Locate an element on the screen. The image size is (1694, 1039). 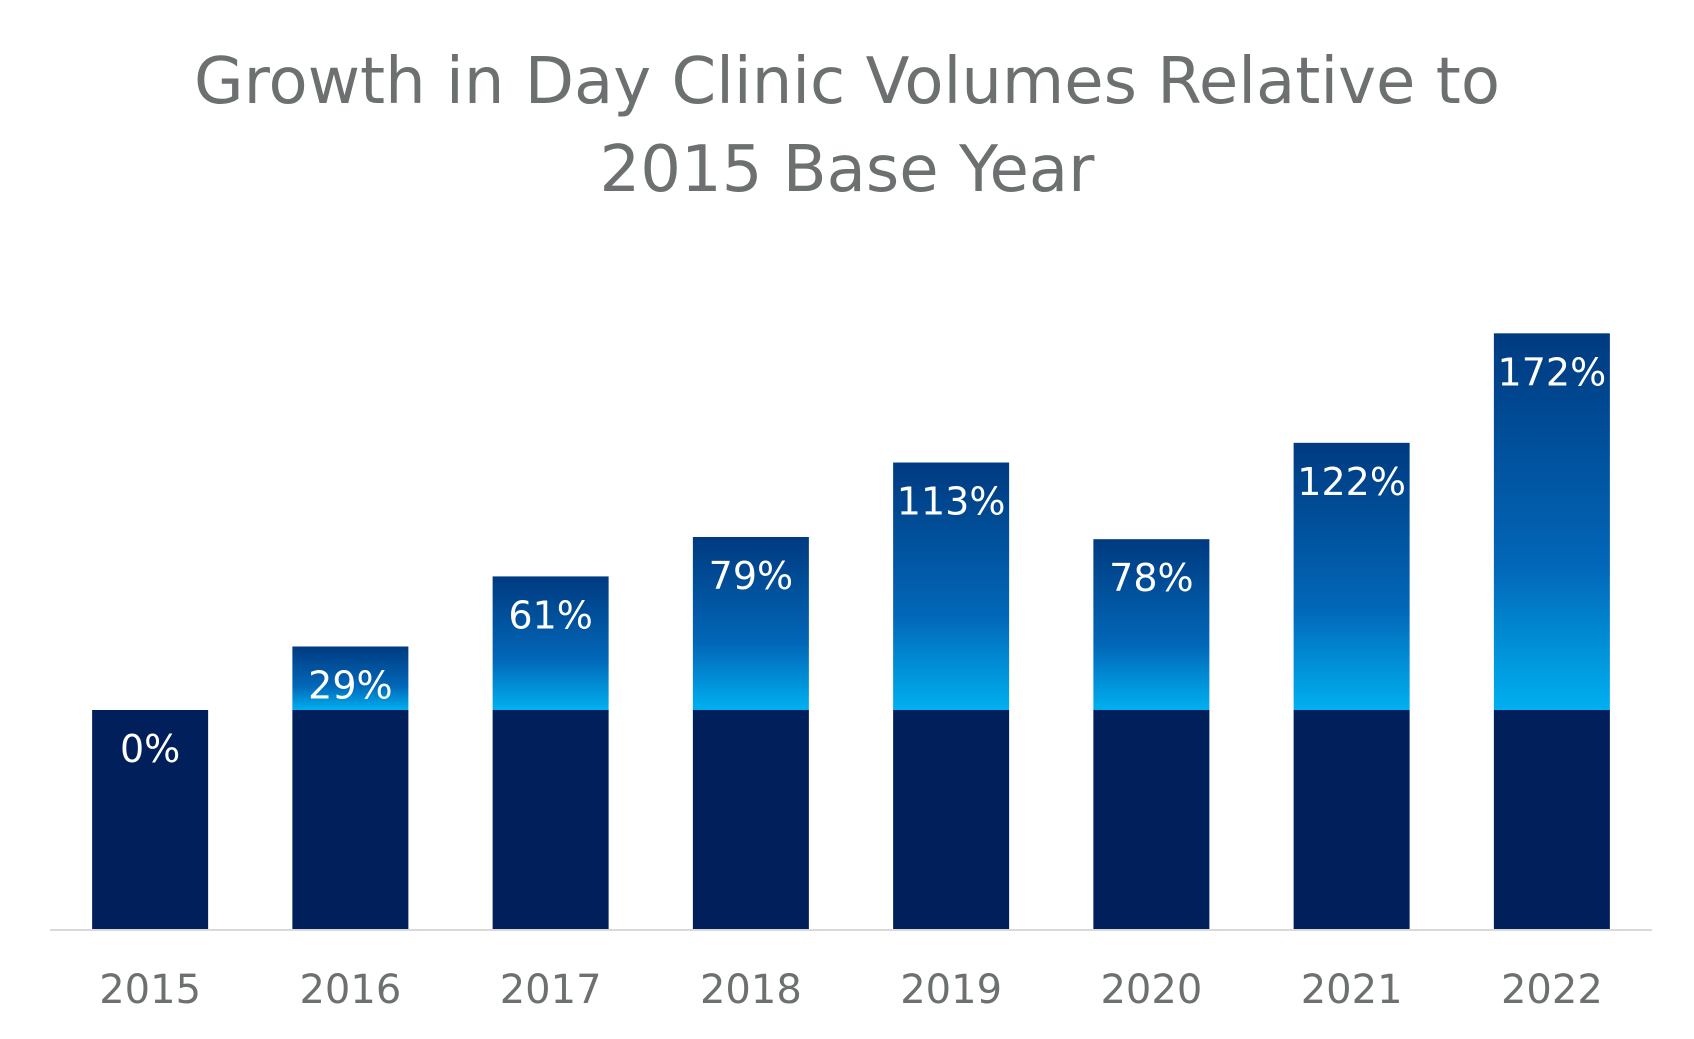
chart-title-line-1: Growth in Day Clinic Volumes Relative to is located at coordinates (847, 82).